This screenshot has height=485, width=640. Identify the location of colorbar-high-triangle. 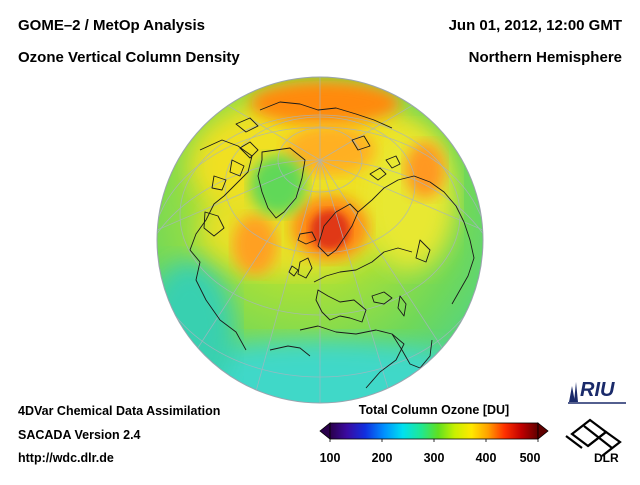
(543, 431).